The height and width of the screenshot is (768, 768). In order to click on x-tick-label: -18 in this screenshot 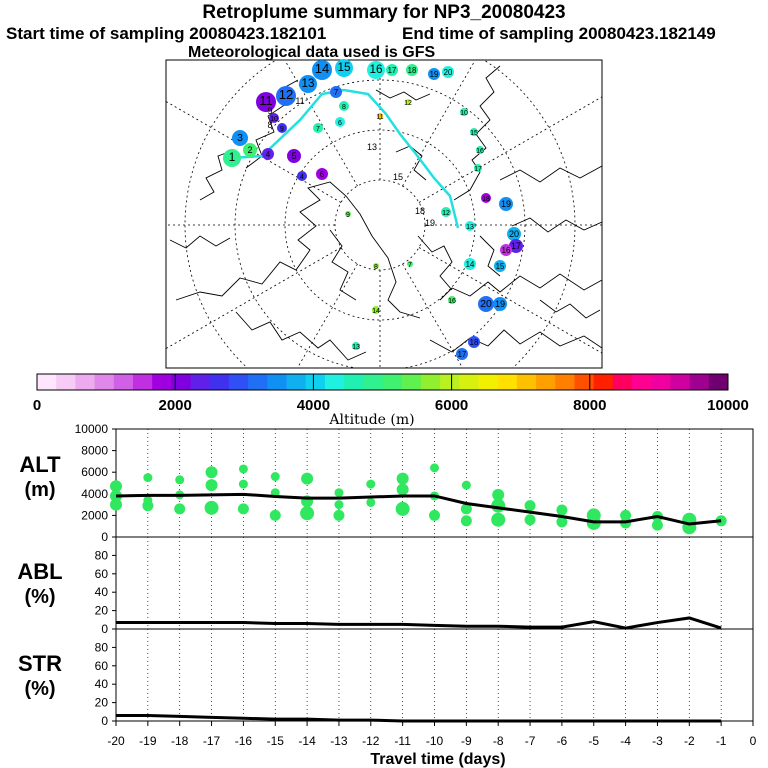, I will do `click(180, 741)`.